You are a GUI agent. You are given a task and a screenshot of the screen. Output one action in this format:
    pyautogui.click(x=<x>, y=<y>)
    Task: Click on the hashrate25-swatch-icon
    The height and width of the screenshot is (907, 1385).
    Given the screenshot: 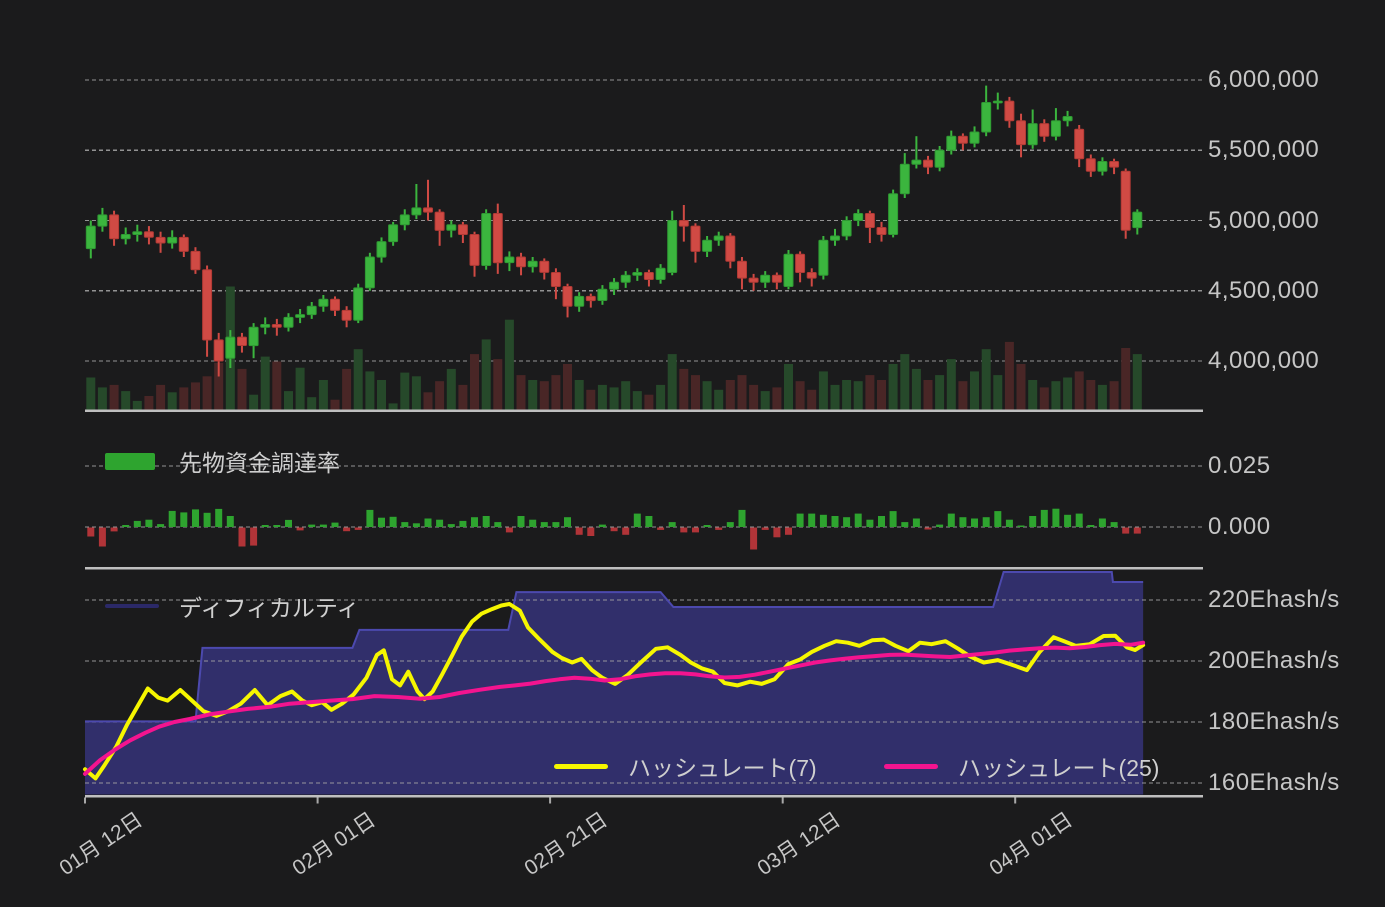 What is the action you would take?
    pyautogui.click(x=911, y=766)
    